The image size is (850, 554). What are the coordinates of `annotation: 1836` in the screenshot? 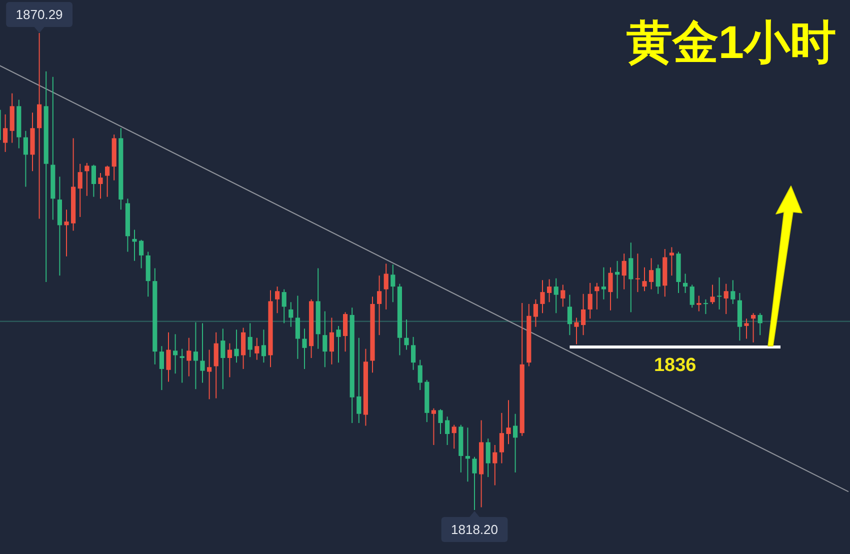 It's located at (675, 365).